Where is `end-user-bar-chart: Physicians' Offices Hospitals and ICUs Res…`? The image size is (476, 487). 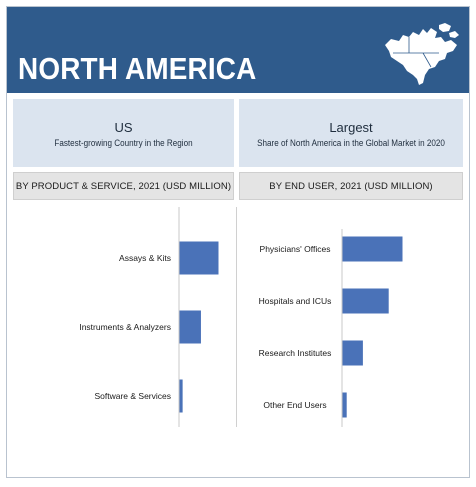
end-user-bar-chart: Physicians' Offices Hospitals and ICUs Res… is located at coordinates (331, 328).